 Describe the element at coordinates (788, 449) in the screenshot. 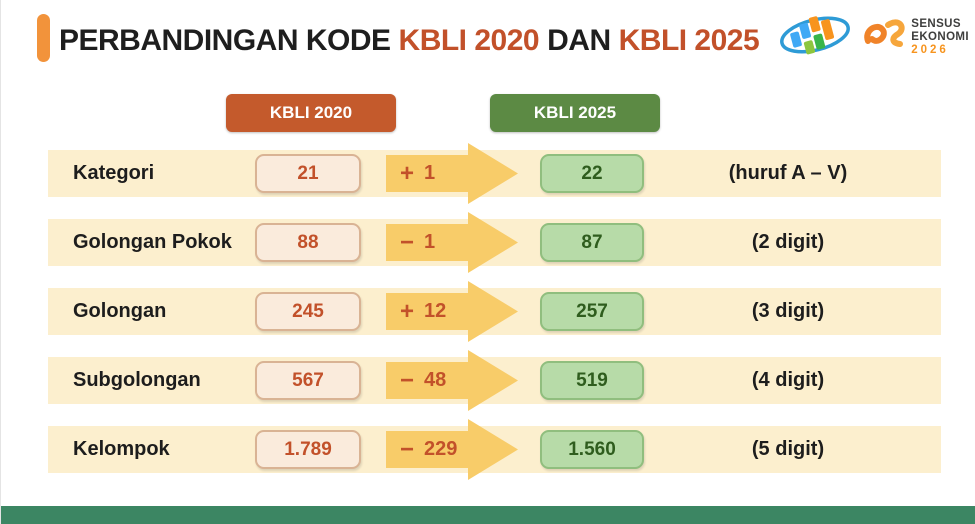

I see `row-note: (5 digit)` at that location.